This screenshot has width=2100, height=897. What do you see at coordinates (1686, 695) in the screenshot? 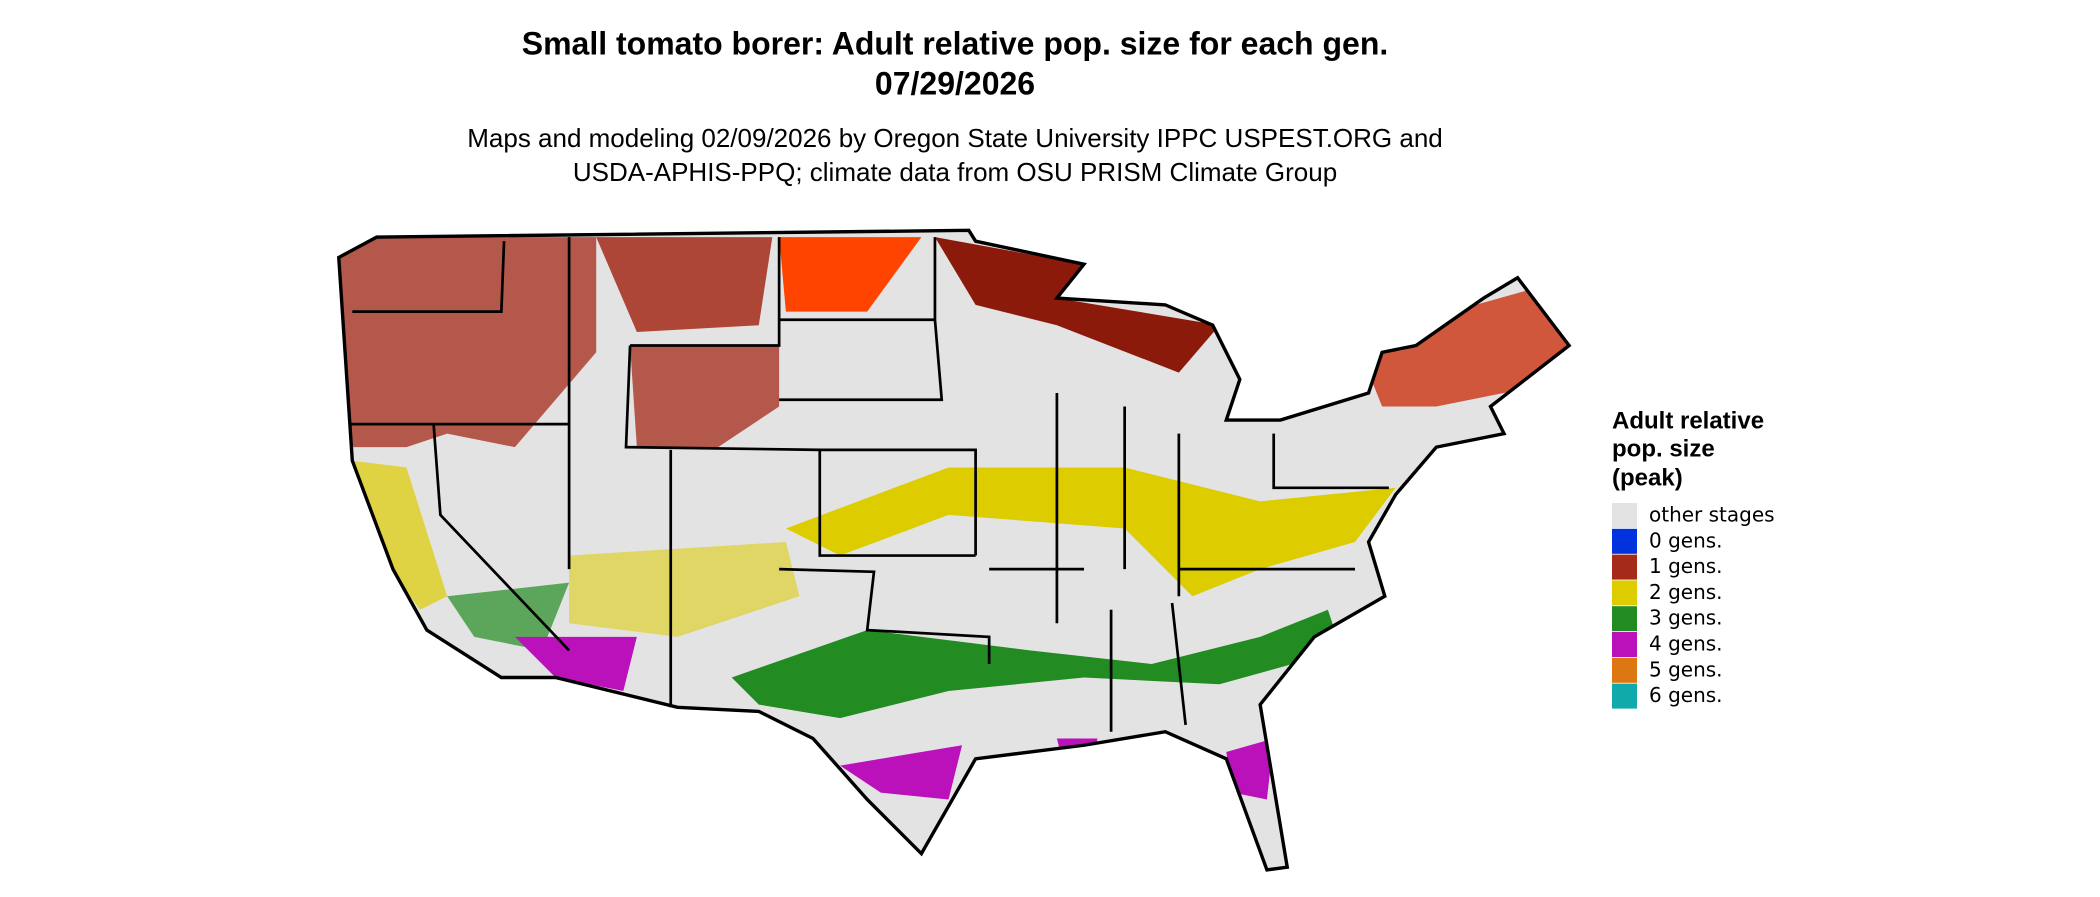
I see `legend-label: 6 gens.` at bounding box center [1686, 695].